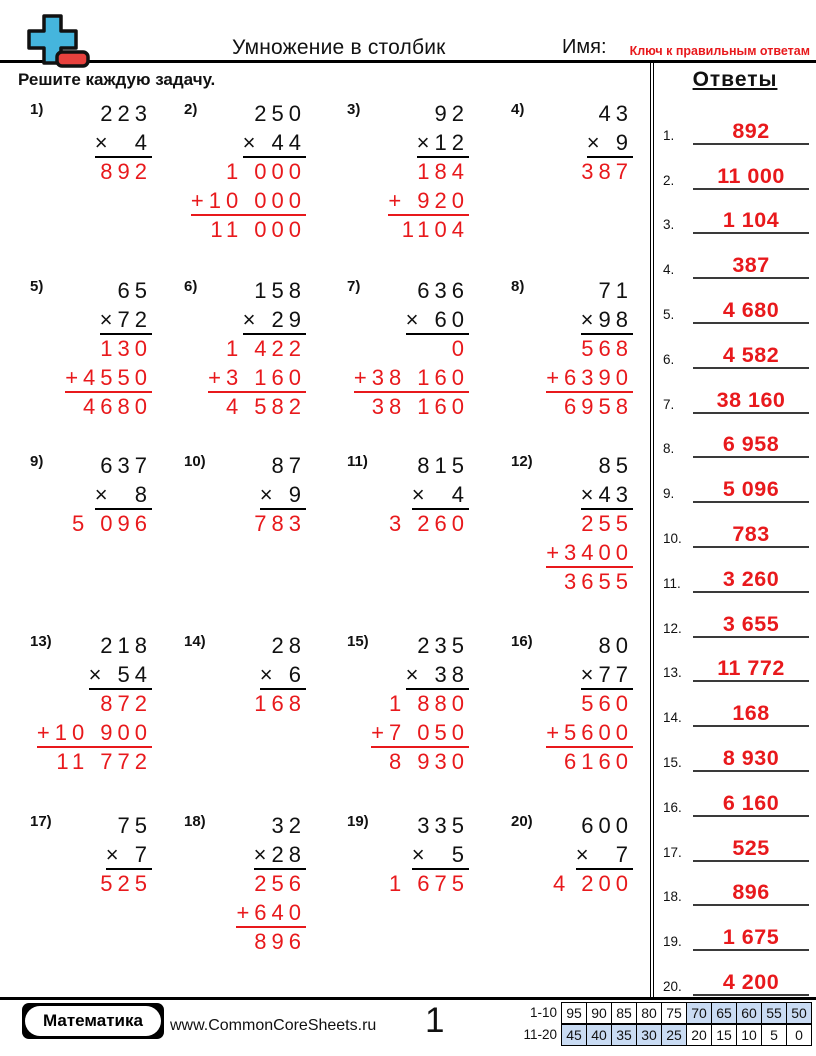  I want to click on answer-number: 10., so click(672, 538).